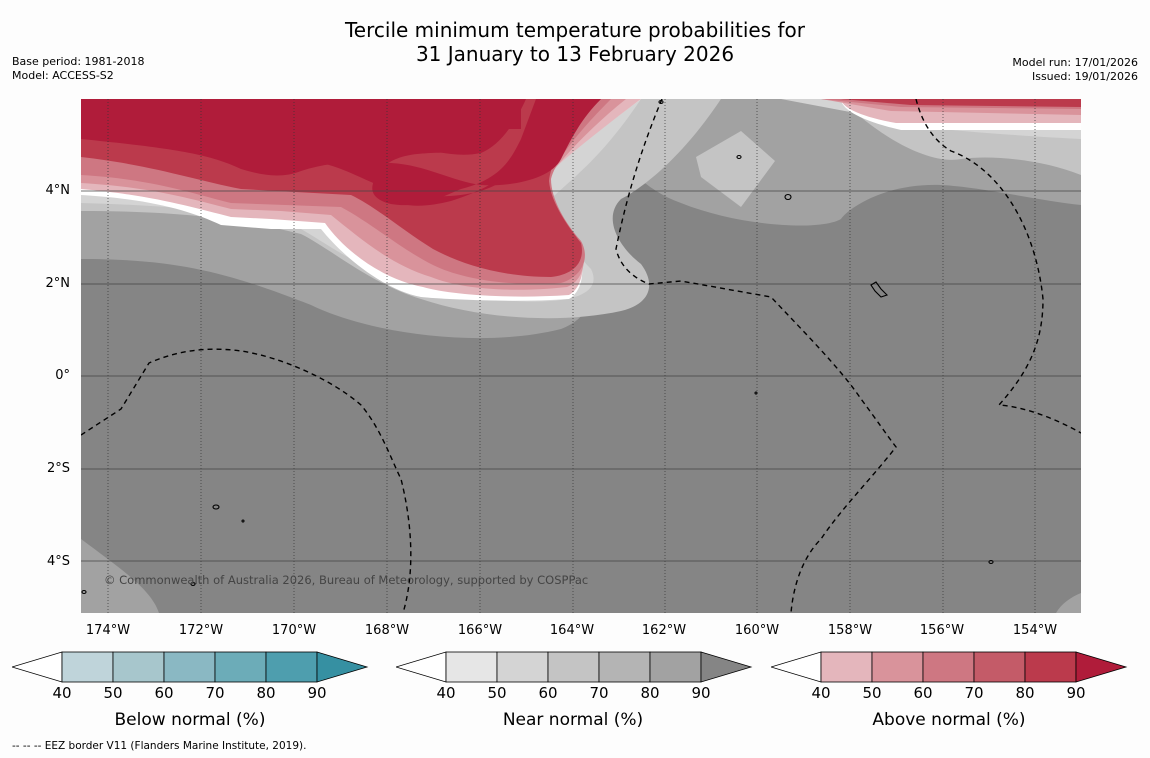  What do you see at coordinates (480, 630) in the screenshot?
I see `lon-label-166w: 166°W` at bounding box center [480, 630].